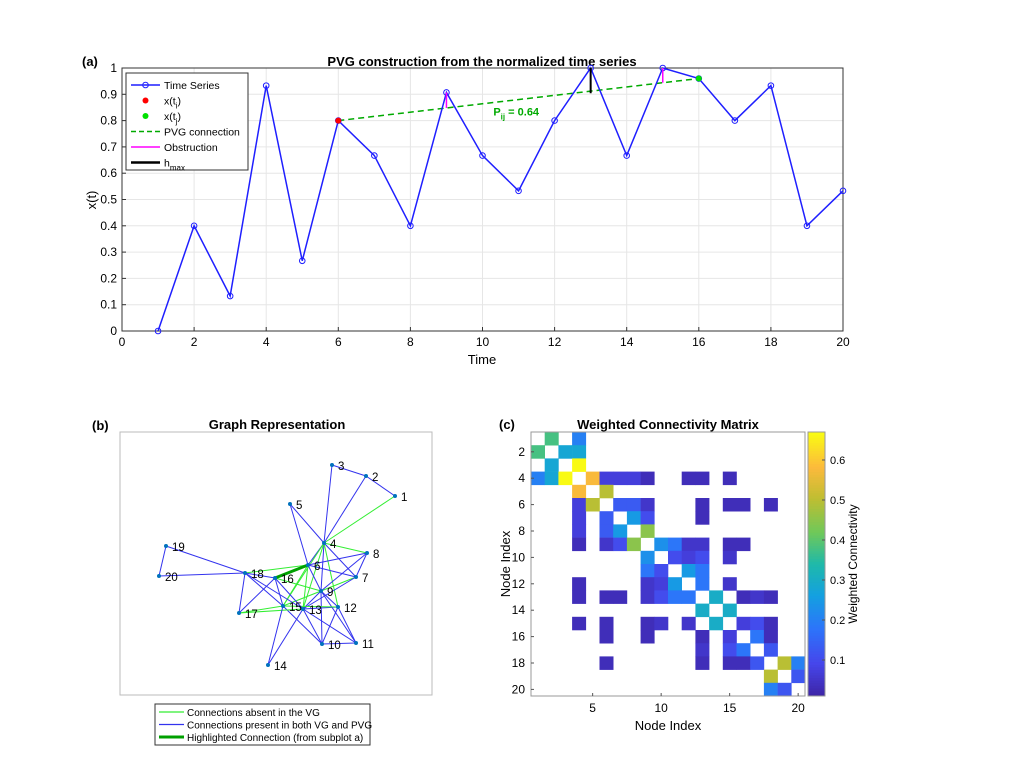 The width and height of the screenshot is (1016, 765). I want to click on graph-node-label: 13, so click(315, 611).